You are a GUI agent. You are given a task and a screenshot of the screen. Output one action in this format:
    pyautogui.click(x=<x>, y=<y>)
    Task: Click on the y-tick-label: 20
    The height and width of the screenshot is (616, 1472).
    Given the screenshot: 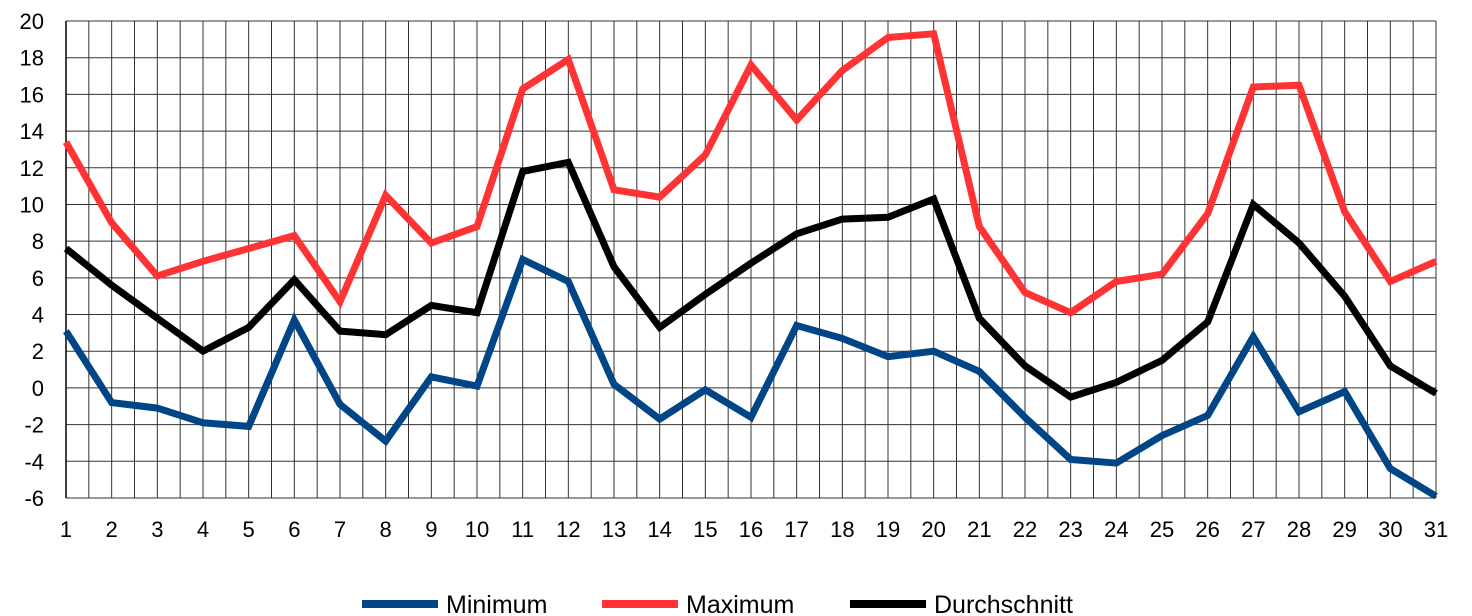 What is the action you would take?
    pyautogui.click(x=32, y=21)
    